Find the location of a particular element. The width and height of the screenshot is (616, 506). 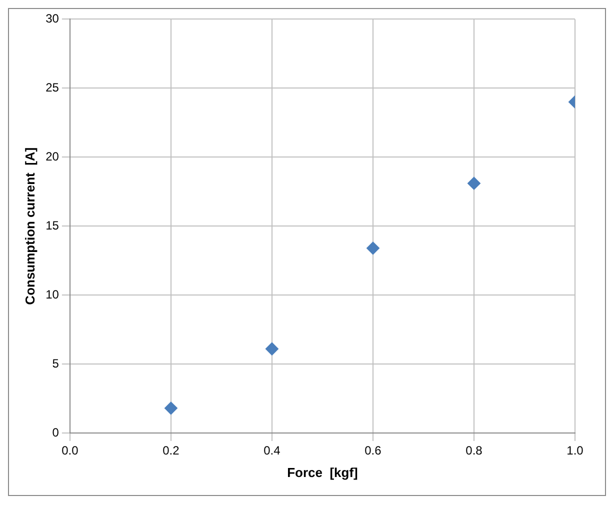

x-tick-label: 0.4 is located at coordinates (272, 451).